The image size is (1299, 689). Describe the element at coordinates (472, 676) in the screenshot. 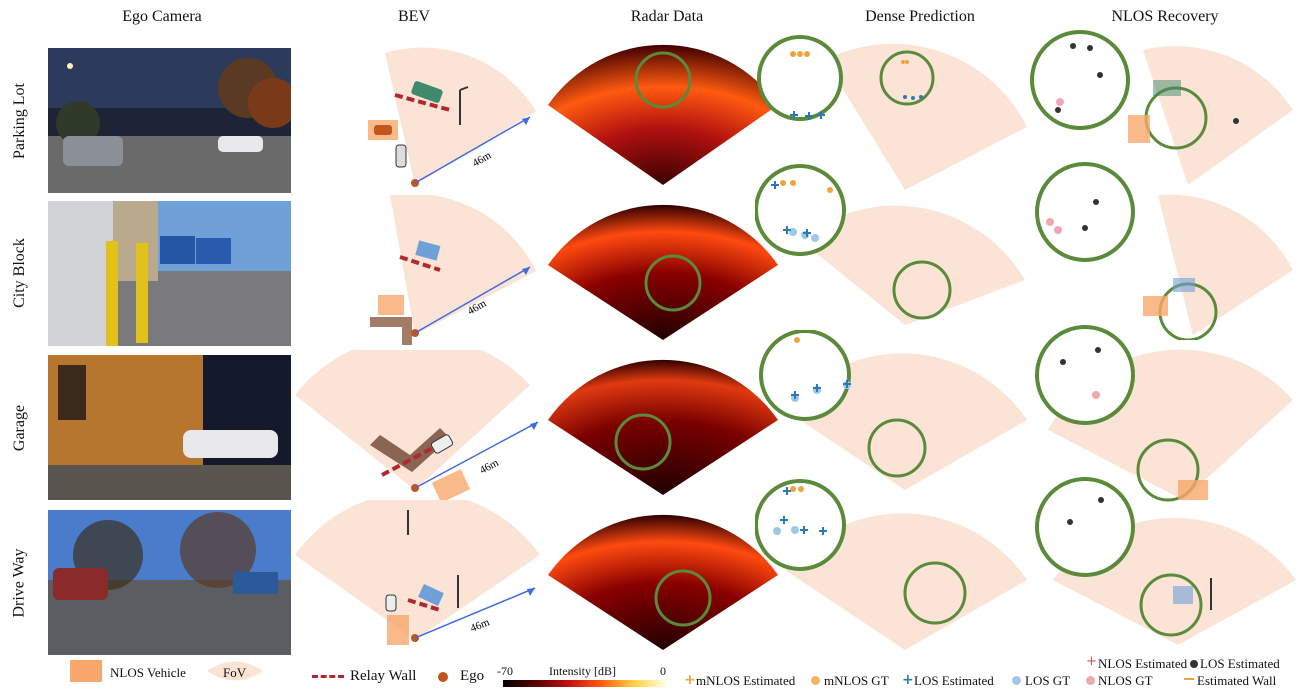

I see `legend-ego-label: Ego` at that location.